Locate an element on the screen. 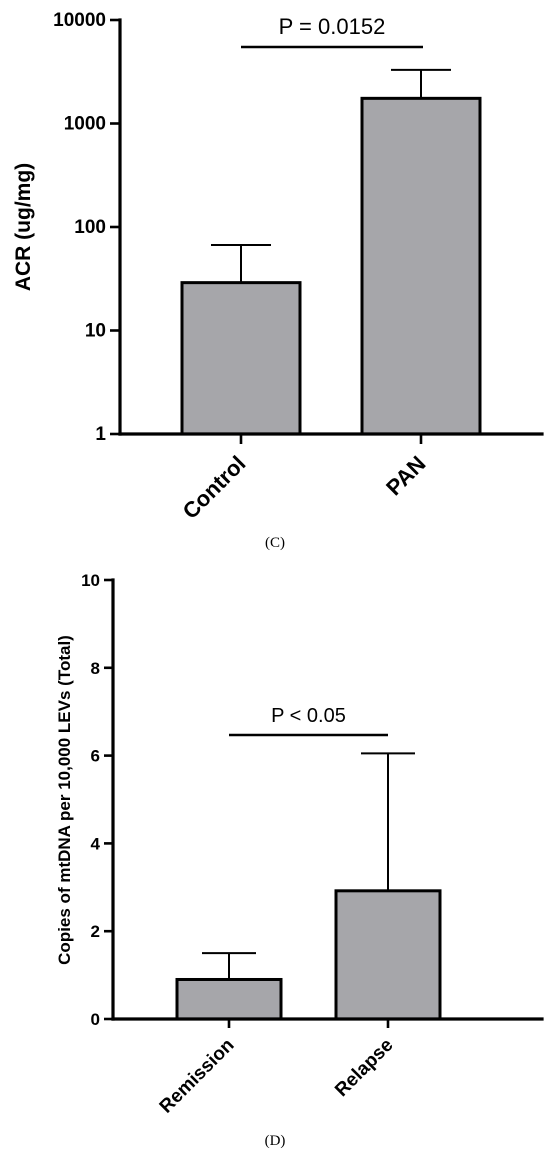  x-tick-label-pan: PAN is located at coordinates (405, 475).